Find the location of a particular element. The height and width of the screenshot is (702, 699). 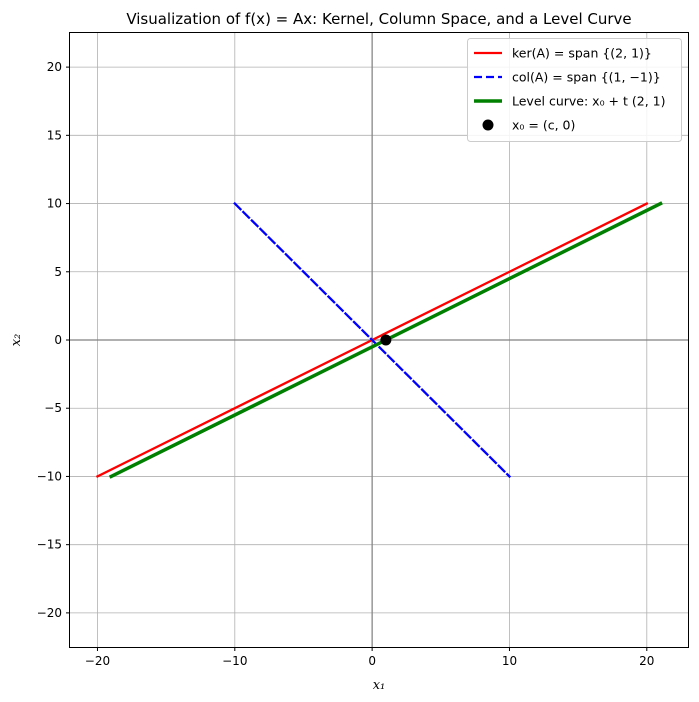

legend-box is located at coordinates (574, 90).